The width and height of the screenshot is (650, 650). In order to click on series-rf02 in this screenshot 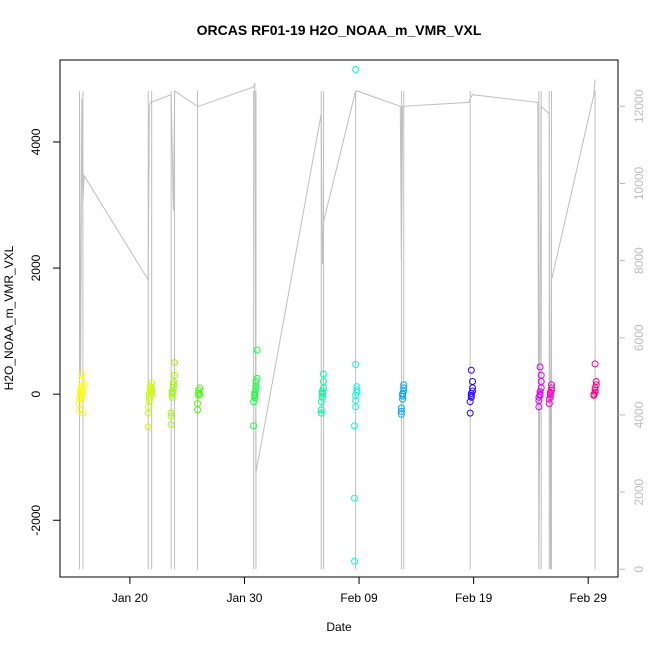, I will do `click(150, 405)`.